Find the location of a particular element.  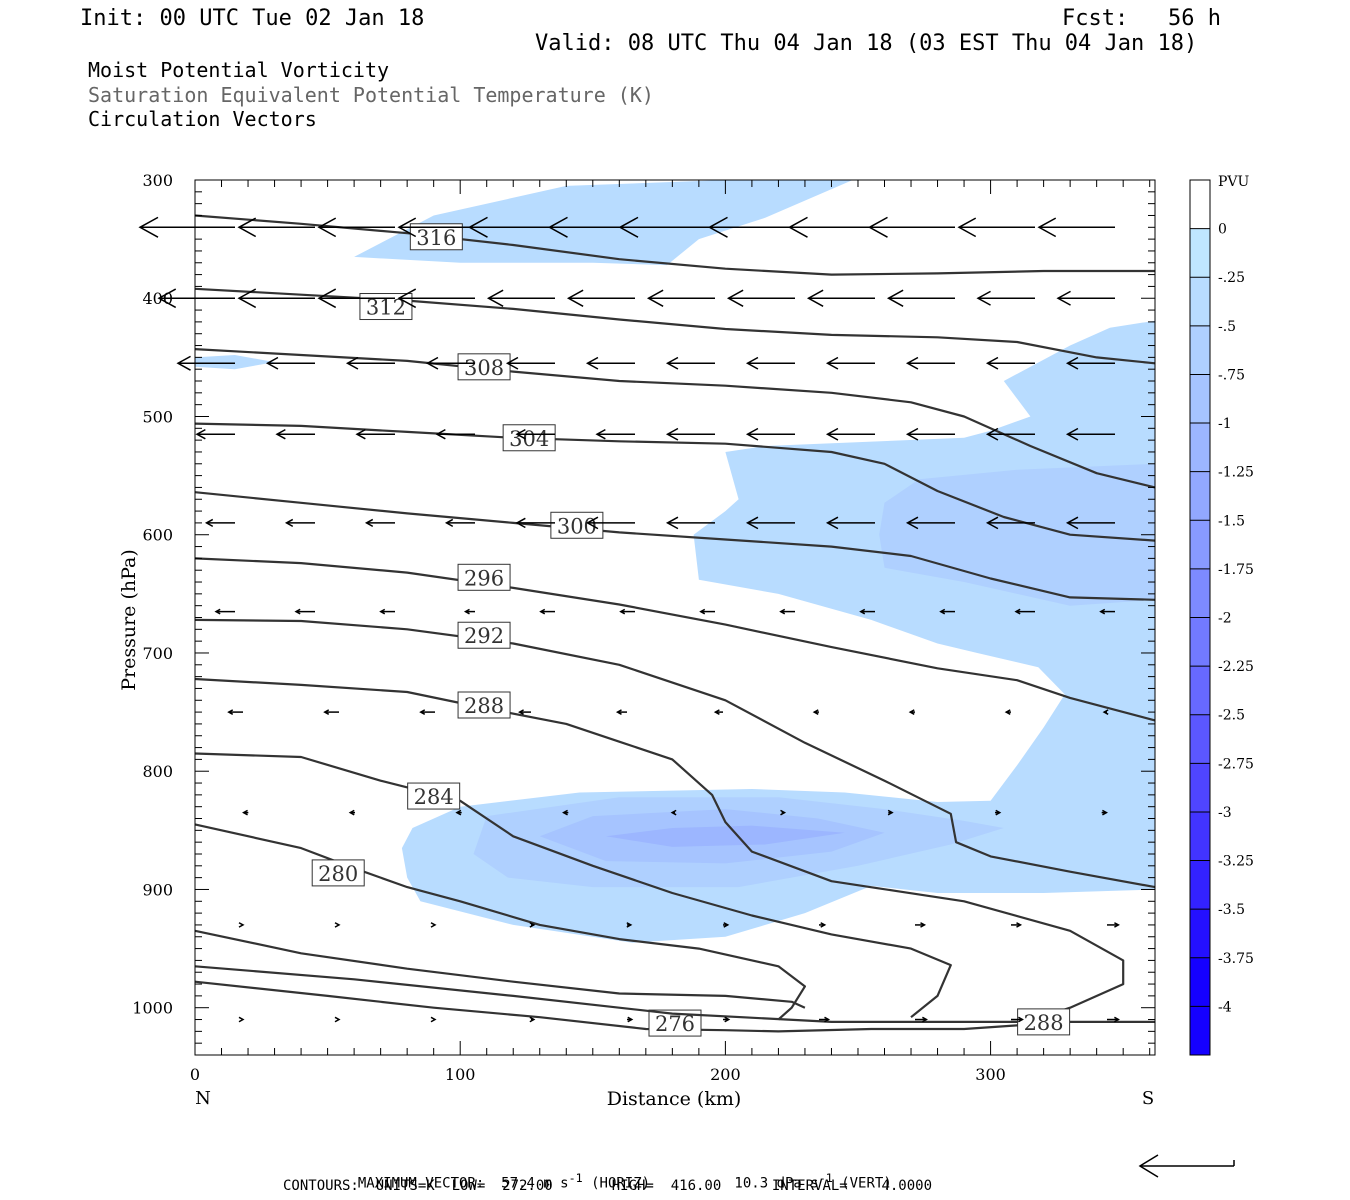

y-tick-label-700: 700 is located at coordinates (157, 653).